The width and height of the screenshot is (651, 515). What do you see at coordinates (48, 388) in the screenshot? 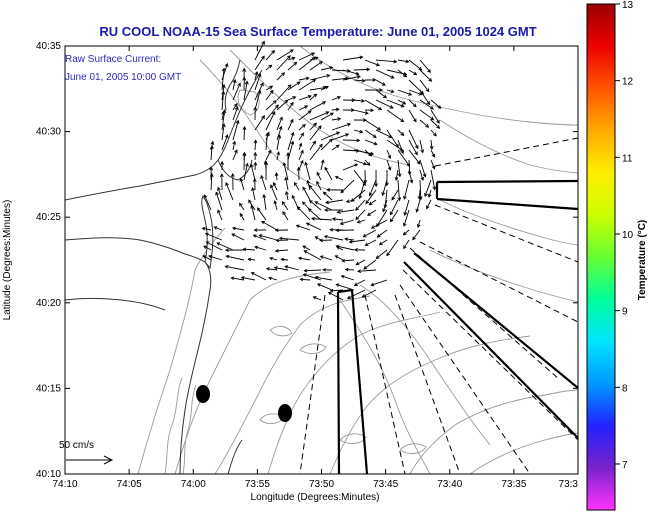
I see `y-tick-label: 40:15` at bounding box center [48, 388].